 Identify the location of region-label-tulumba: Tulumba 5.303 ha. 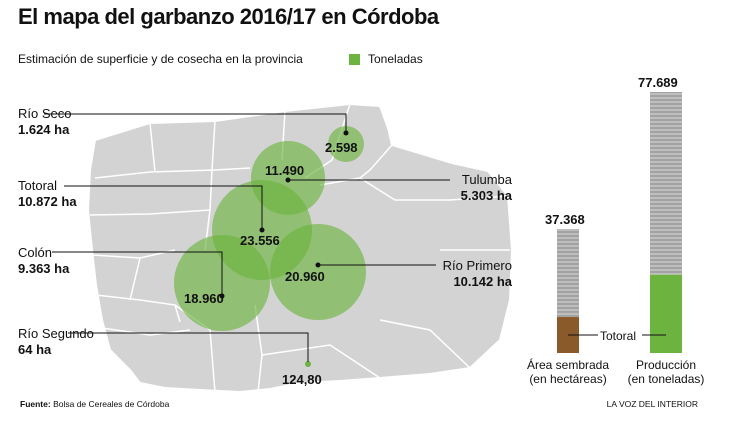
(486, 187).